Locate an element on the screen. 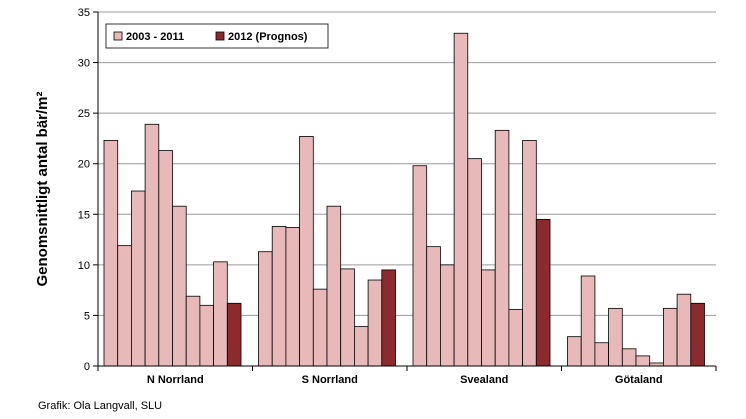  legend-label-historical: 2003 - 2011 is located at coordinates (155, 37).